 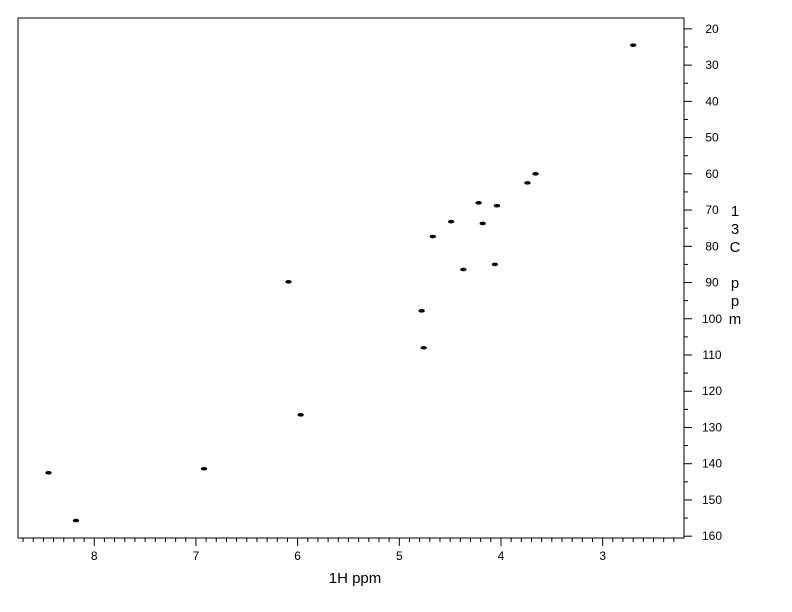 What do you see at coordinates (196, 556) in the screenshot?
I see `x-tick-label: 7` at bounding box center [196, 556].